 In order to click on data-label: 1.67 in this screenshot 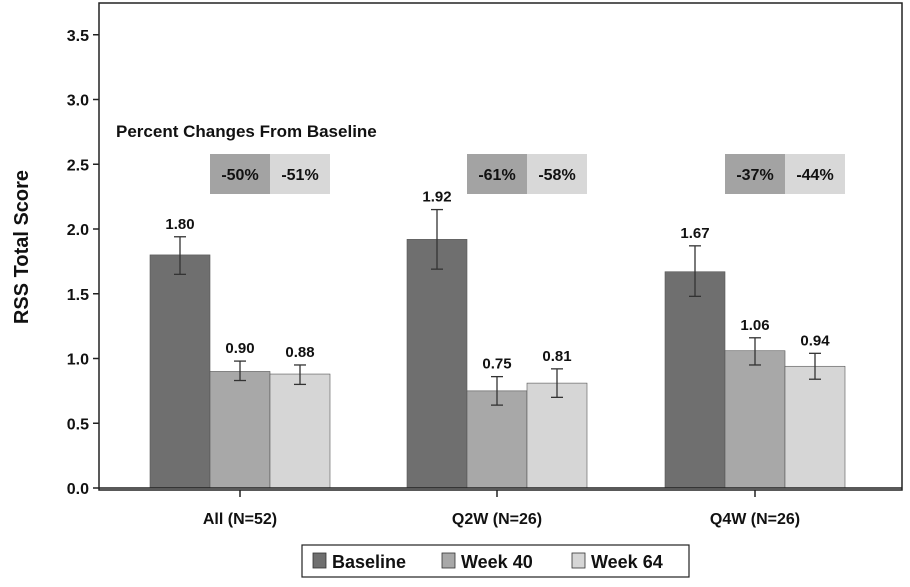, I will do `click(694, 233)`.